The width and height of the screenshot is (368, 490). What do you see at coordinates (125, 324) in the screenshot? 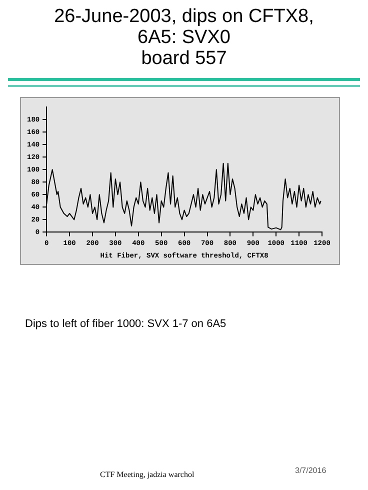
I see `text: Dips to left of fiber 1000: SVX 1-7 on 6A5` at bounding box center [125, 324].